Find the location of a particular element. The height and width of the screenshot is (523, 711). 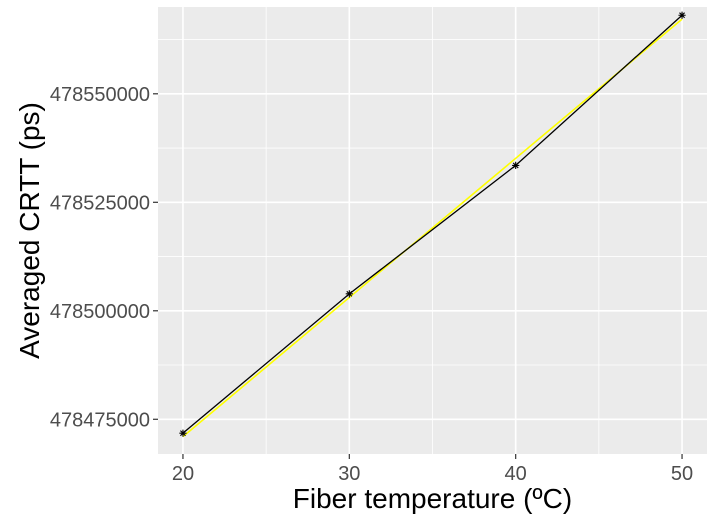

x-tick-label: 50 is located at coordinates (682, 474).